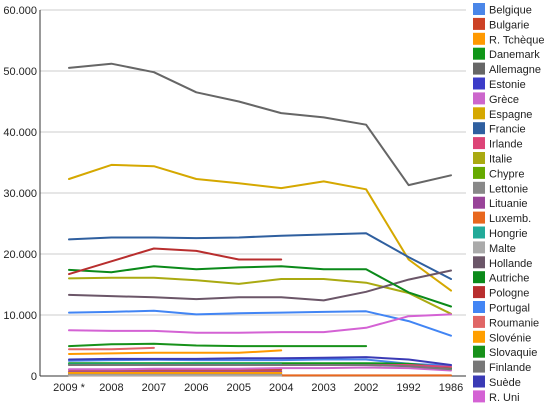  I want to click on legend-label: Francie, so click(507, 130).